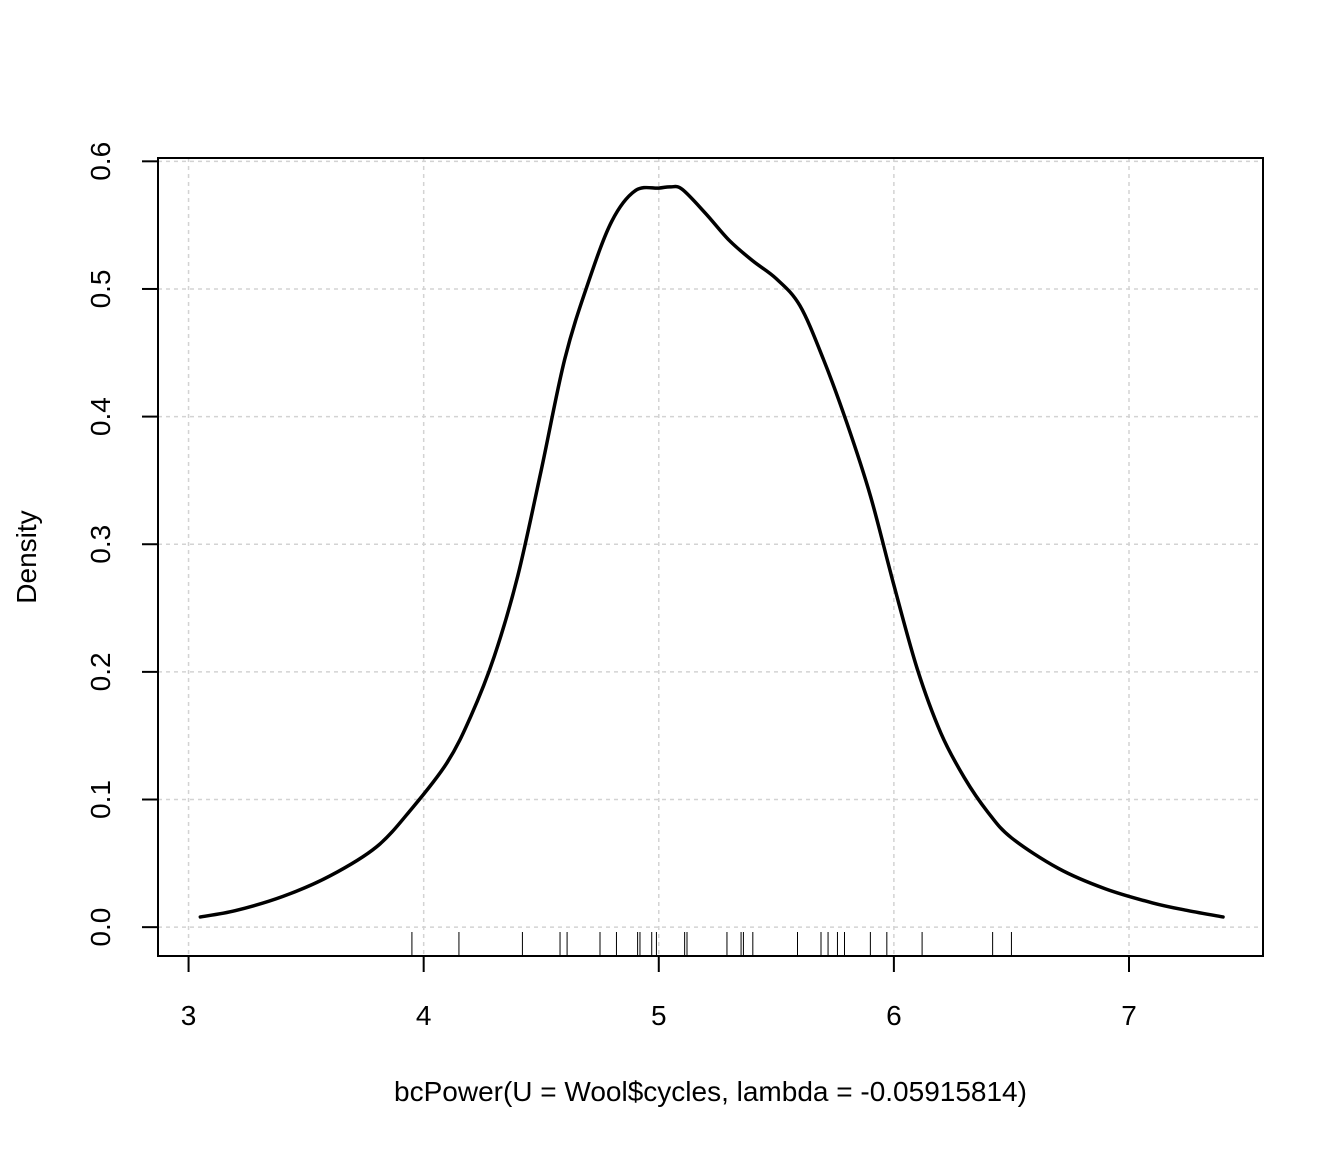 This screenshot has width=1344, height=1152. I want to click on y-tick-label: 0.6, so click(100, 161).